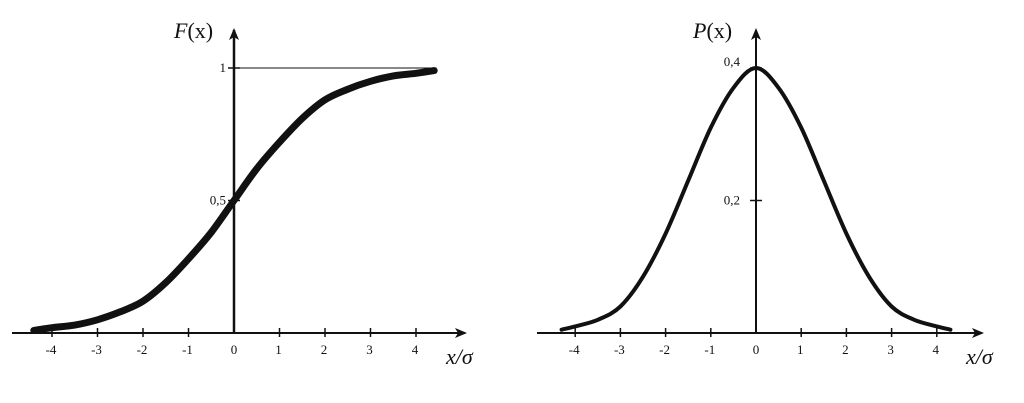 The image size is (1024, 403). I want to click on pdf-x-tick-label: -2, so click(664, 349).